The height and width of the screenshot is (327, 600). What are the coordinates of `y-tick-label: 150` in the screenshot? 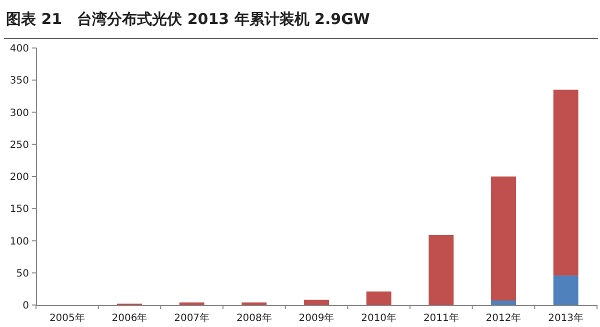 It's located at (19, 210).